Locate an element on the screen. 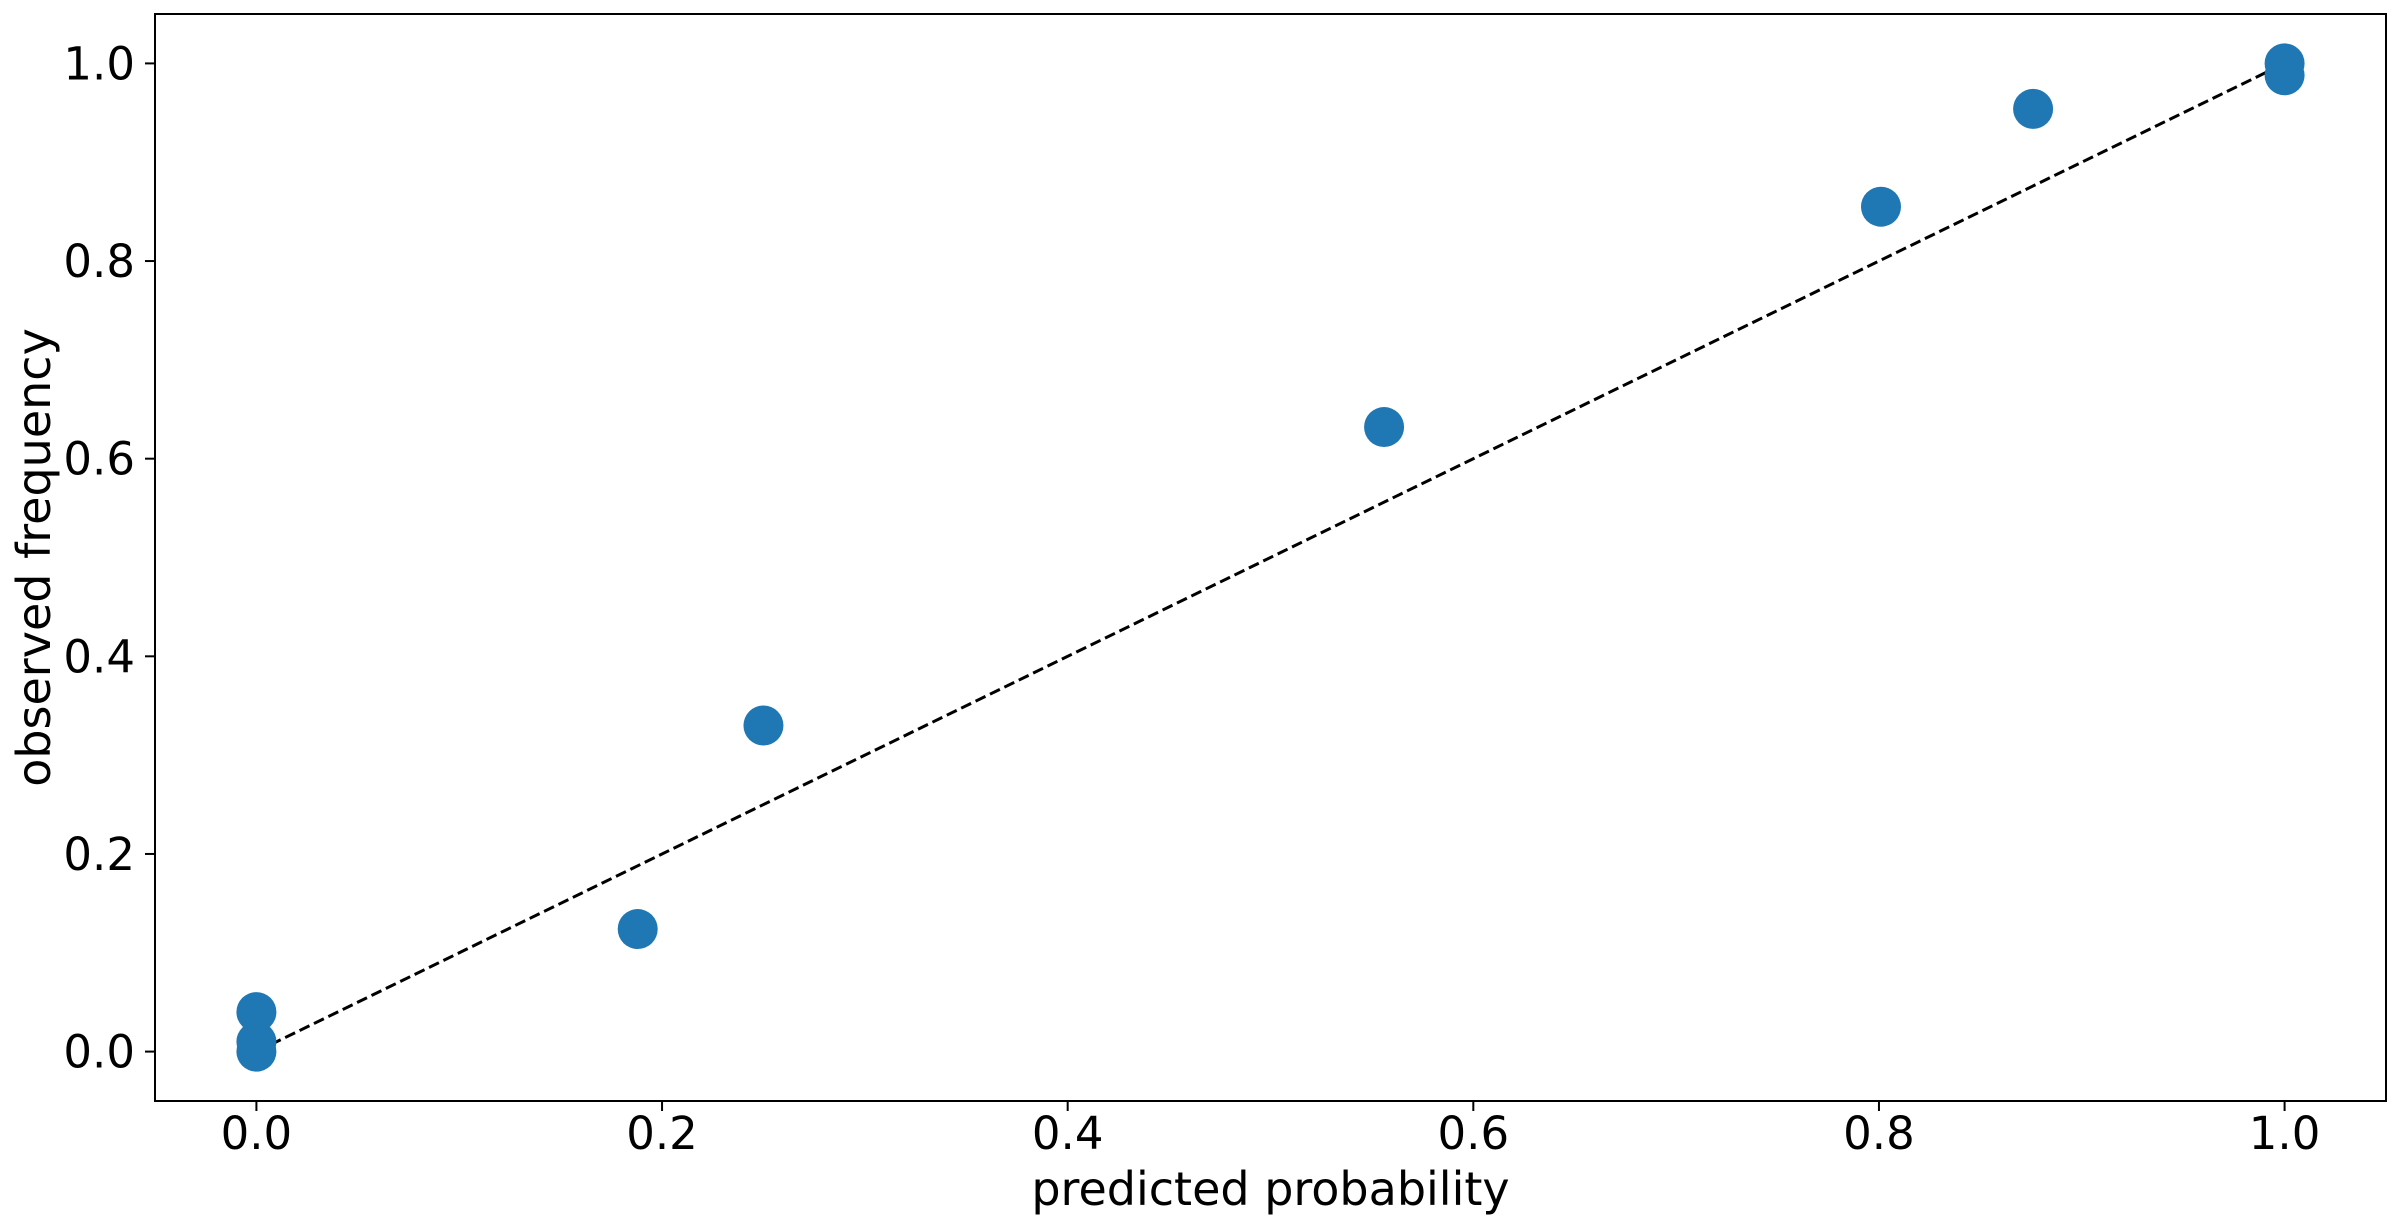  y-axis-title: observed frequency is located at coordinates (34, 557).